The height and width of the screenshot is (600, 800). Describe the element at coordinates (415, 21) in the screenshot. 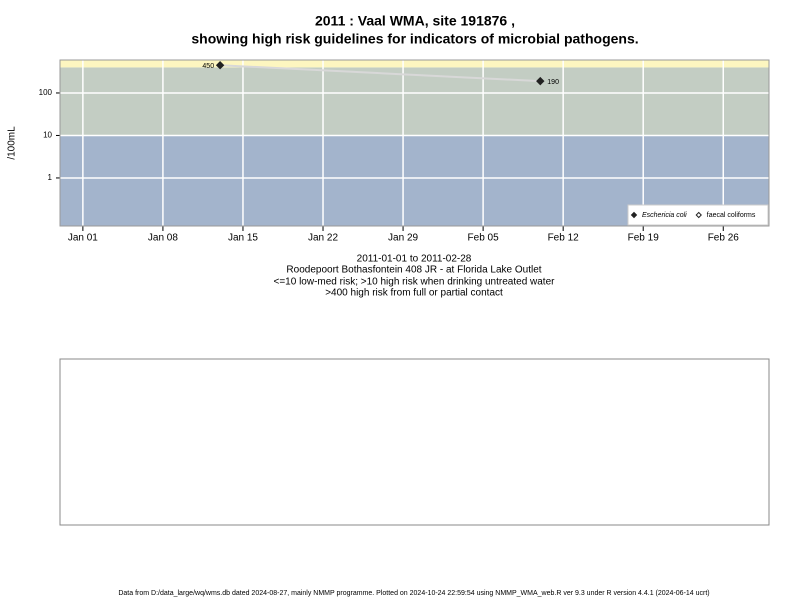

I see `chart-title: 2011 : Vaal WMA, site 191876 ,` at that location.